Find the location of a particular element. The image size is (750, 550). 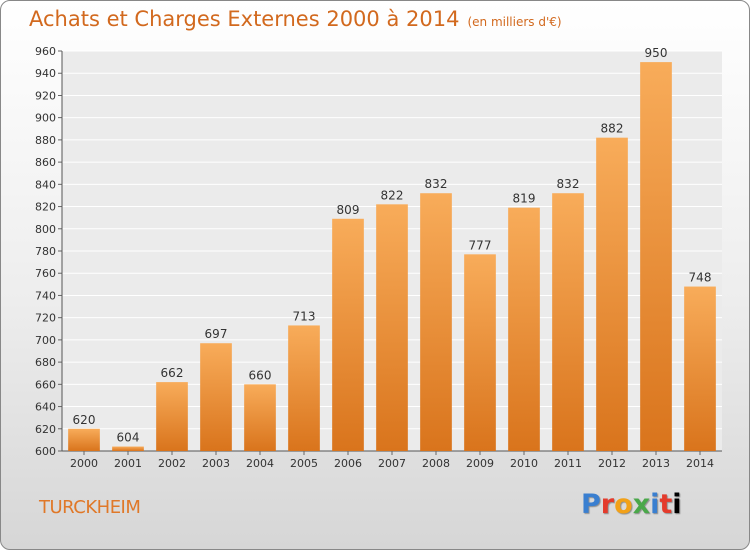

y-tick-label: 880 is located at coordinates (45, 140).